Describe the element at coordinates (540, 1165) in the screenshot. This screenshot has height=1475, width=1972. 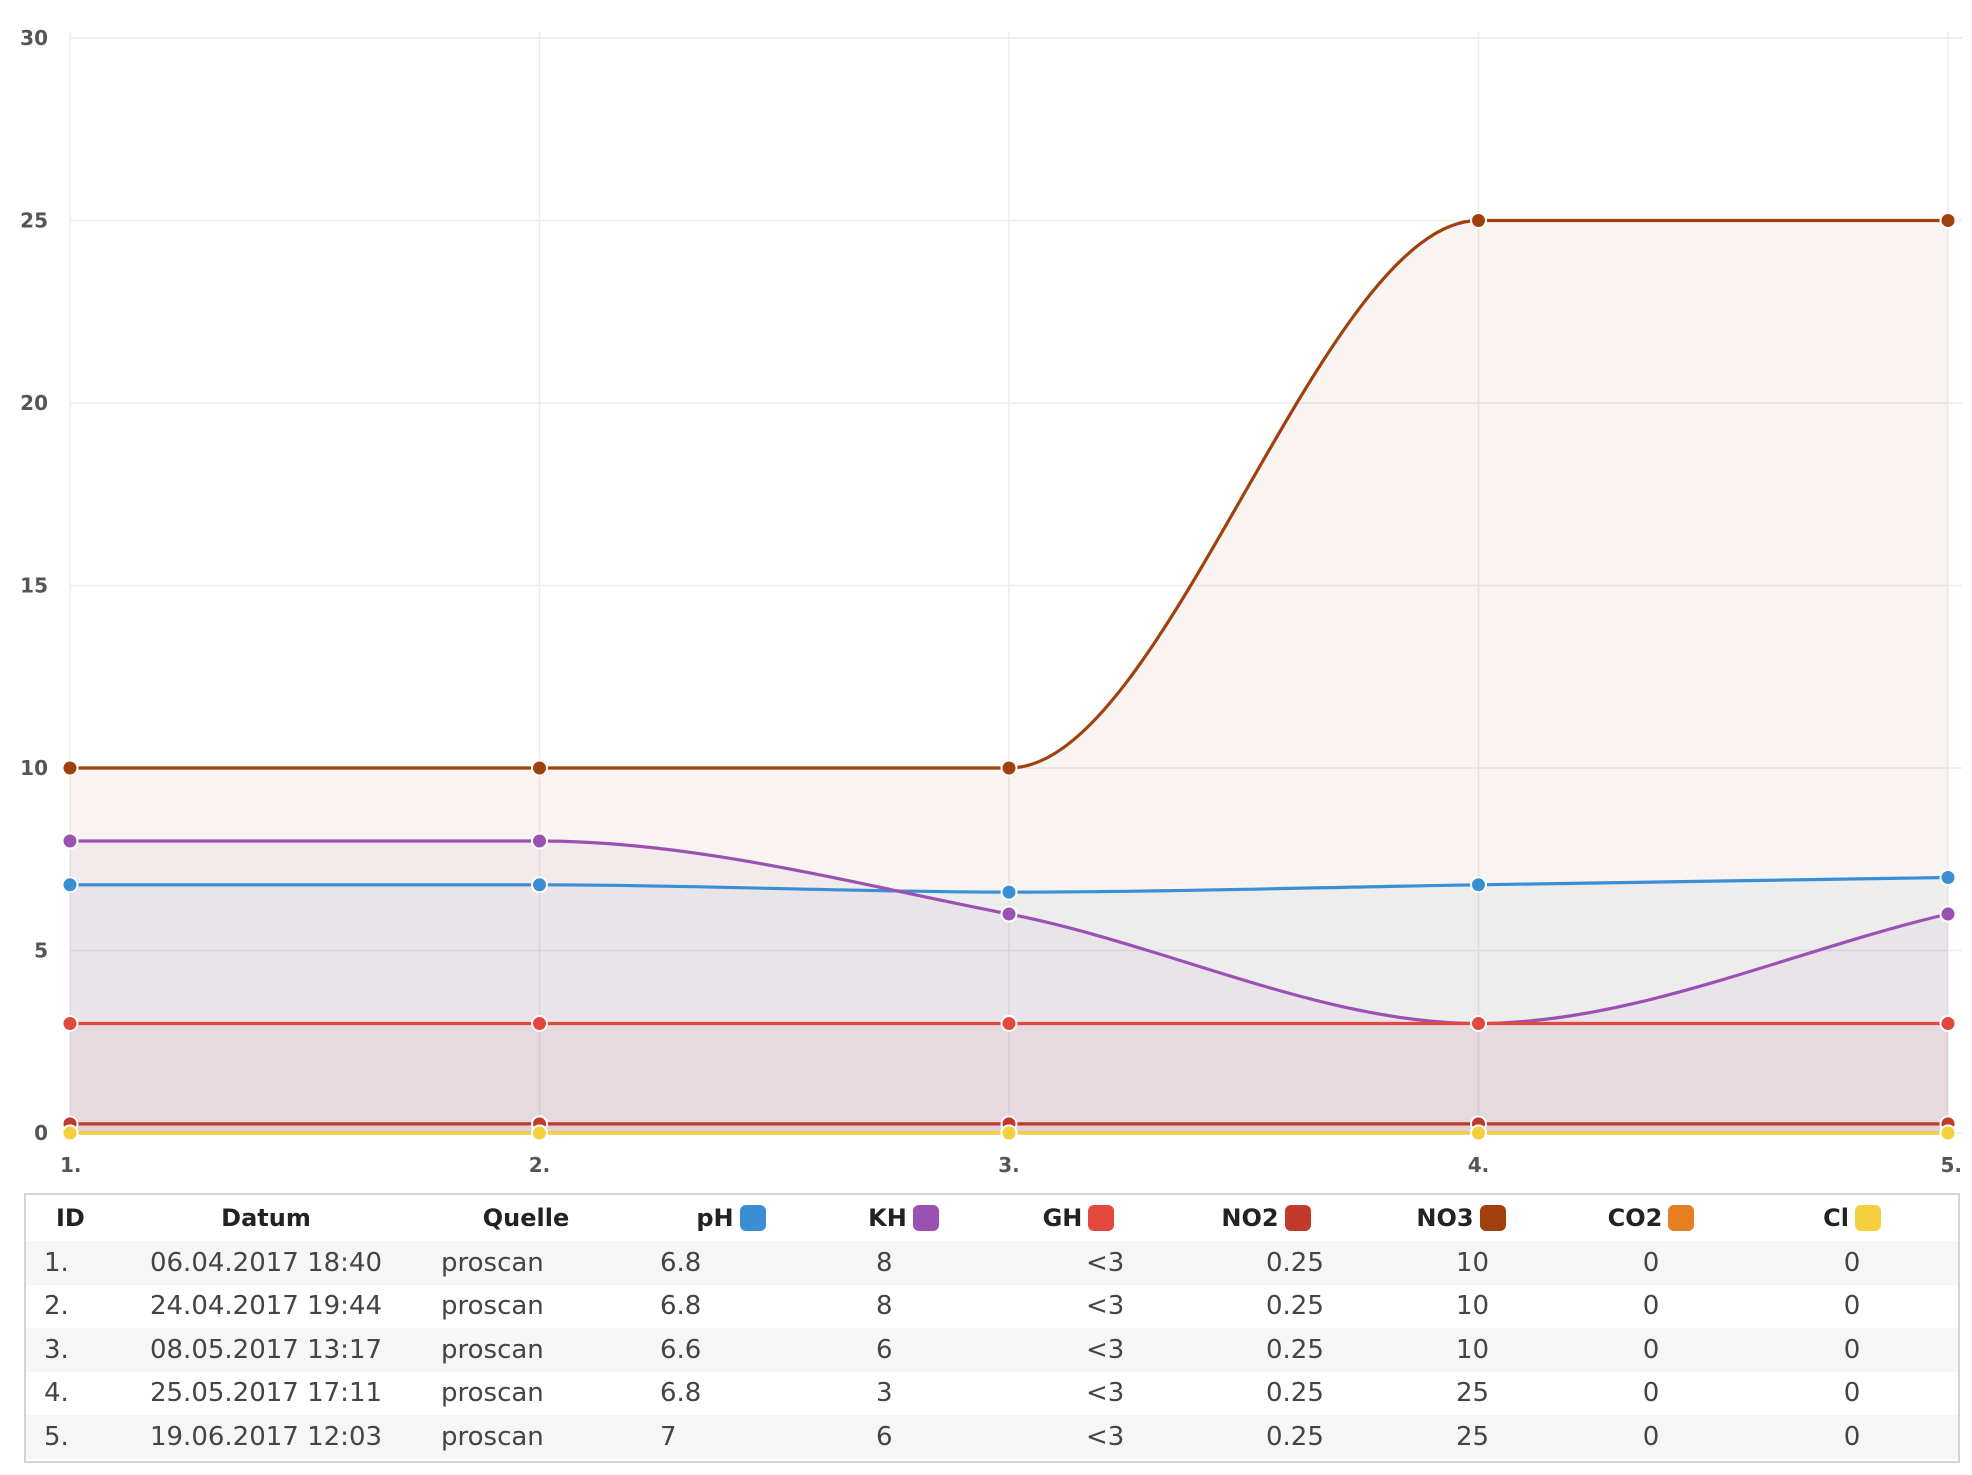
I see `x-tick-label: 2.` at that location.